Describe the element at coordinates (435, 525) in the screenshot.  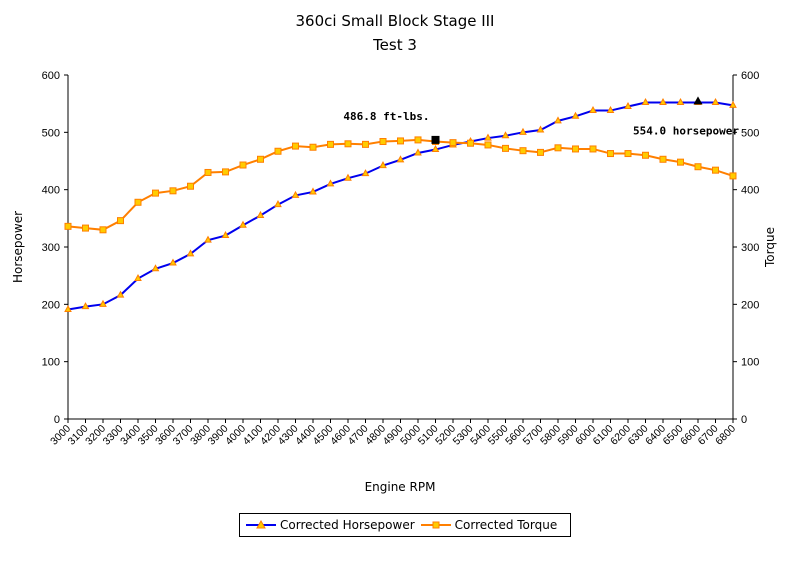
I see `legend-torque-swatch` at that location.